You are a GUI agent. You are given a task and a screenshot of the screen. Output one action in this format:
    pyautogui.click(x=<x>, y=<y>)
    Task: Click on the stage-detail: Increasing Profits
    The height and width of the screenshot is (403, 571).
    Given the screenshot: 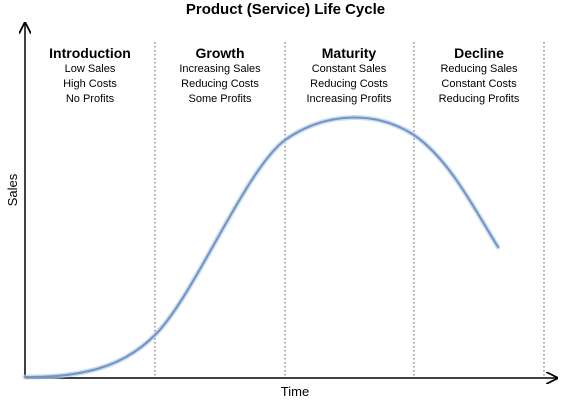 What is the action you would take?
    pyautogui.click(x=349, y=99)
    